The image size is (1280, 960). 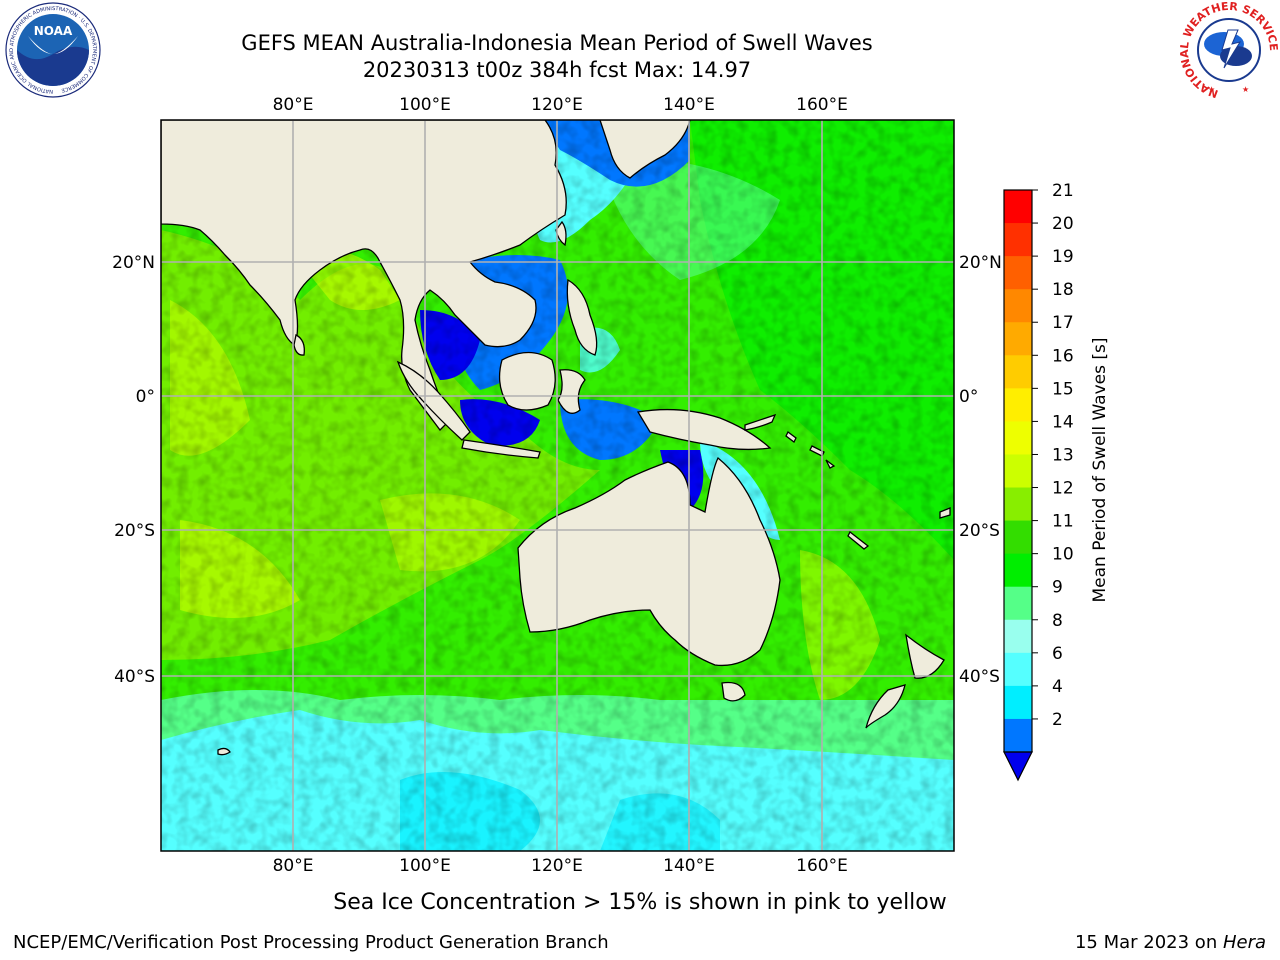 I want to click on colorbar-tick-label: 16, so click(x=1063, y=356).